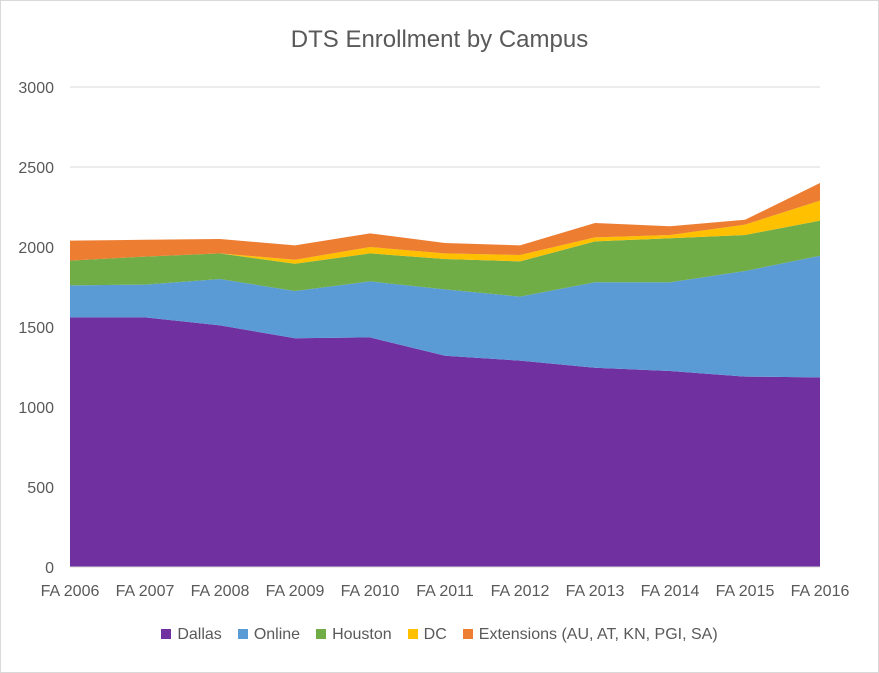  I want to click on legend-item-dallas: Dallas, so click(191, 635).